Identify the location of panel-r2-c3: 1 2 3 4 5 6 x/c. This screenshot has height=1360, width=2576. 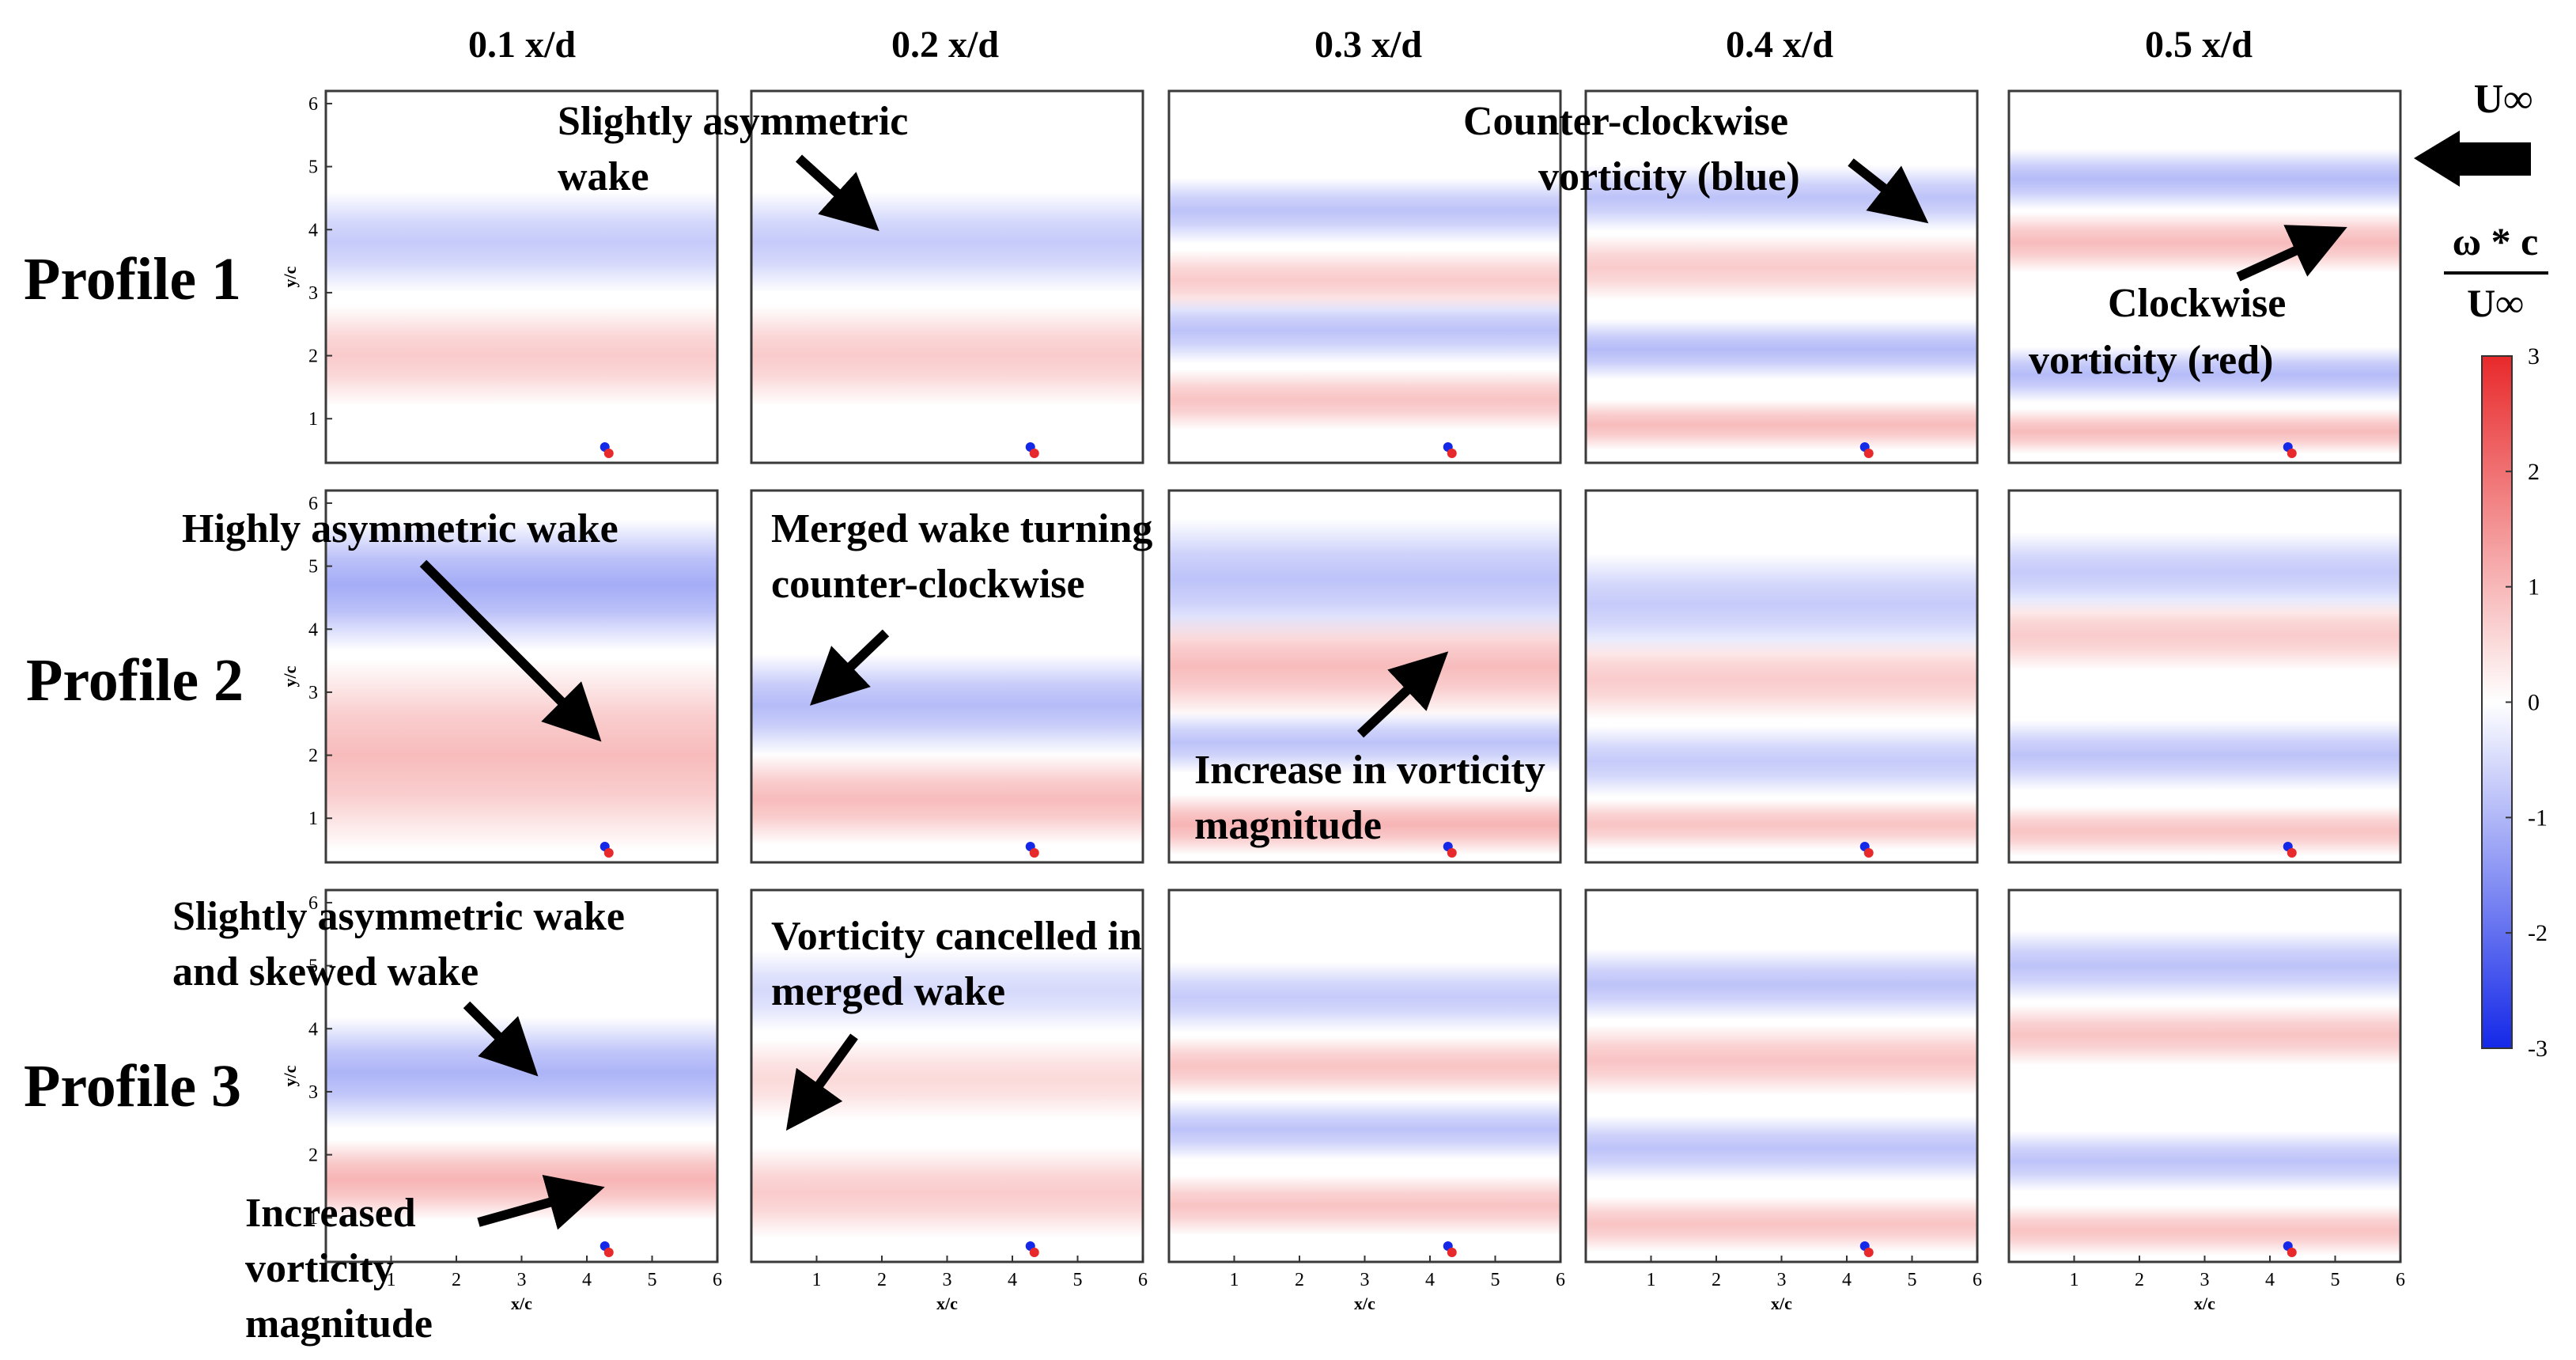
(1783, 1100).